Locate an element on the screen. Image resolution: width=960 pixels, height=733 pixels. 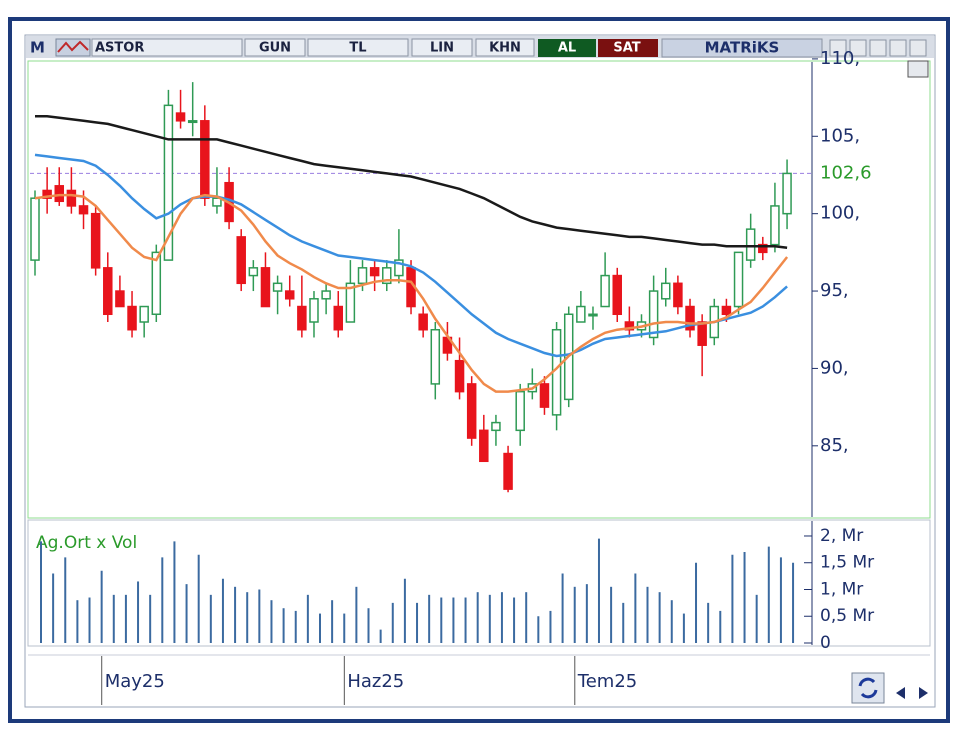
maximize-button is located at coordinates (878, 48).